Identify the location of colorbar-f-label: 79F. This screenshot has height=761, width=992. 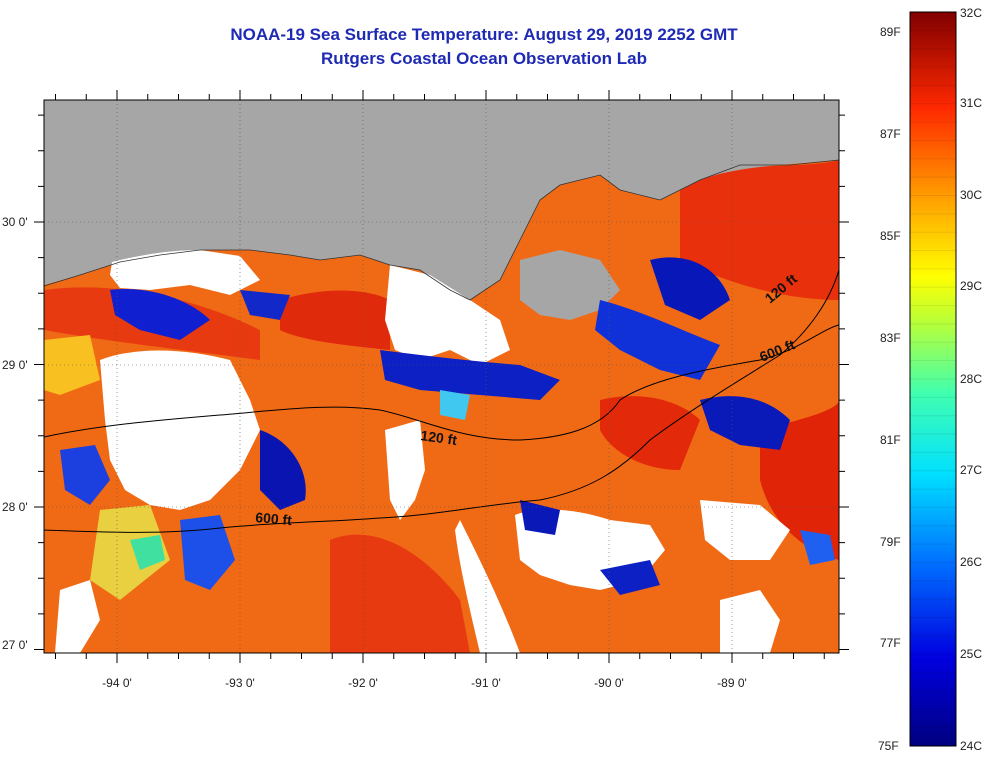
(890, 542).